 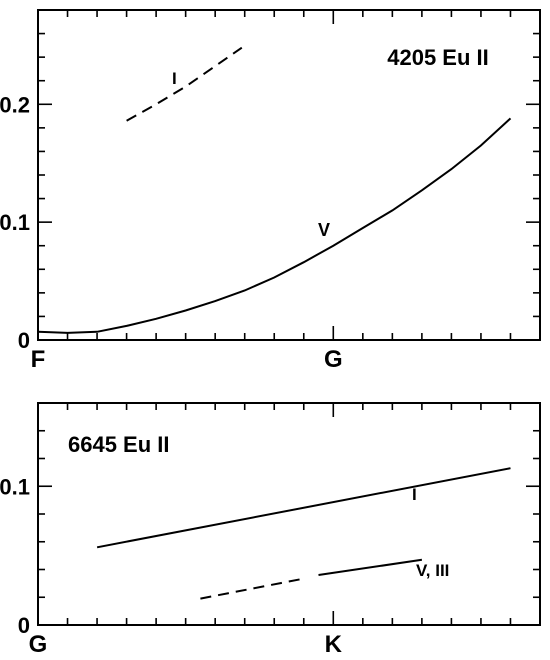 I want to click on series-label: V, III, so click(x=432, y=570).